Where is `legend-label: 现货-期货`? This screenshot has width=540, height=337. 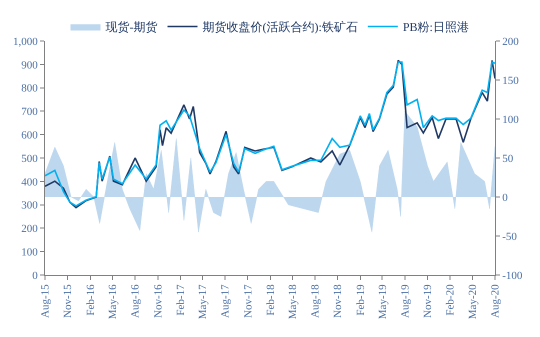 legend-label: 现货-期货 is located at coordinates (132, 27).